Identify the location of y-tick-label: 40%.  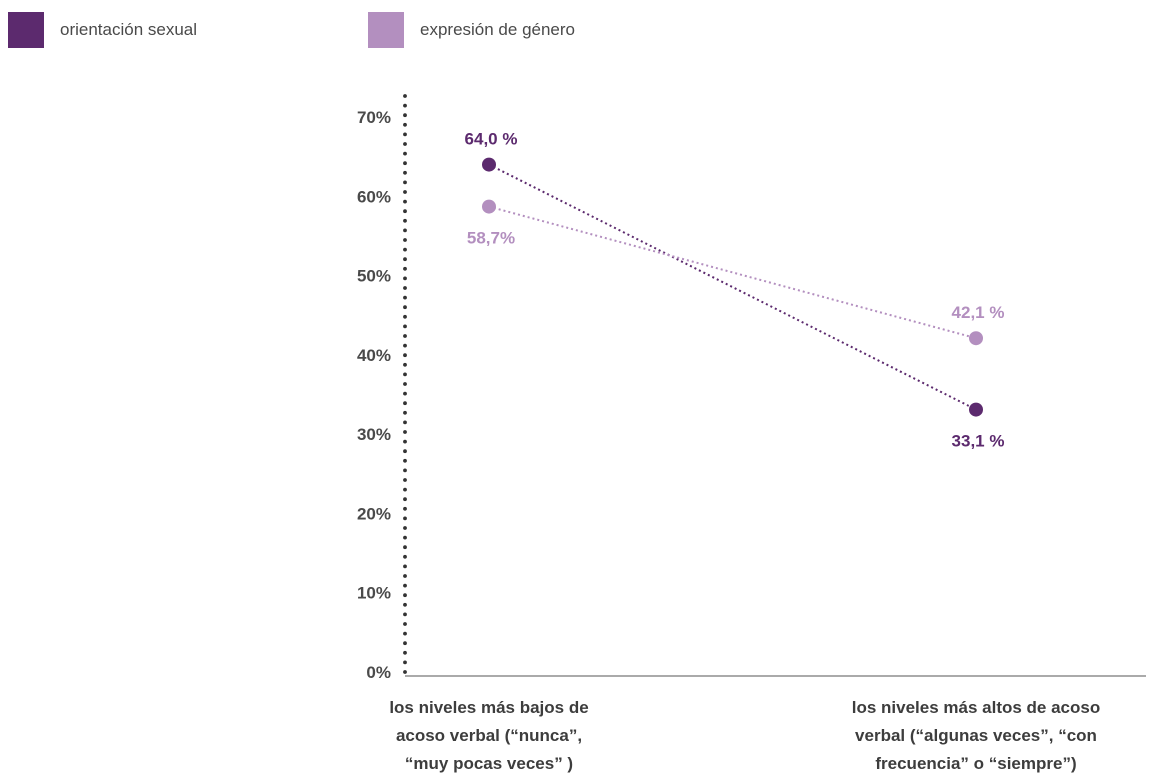
(374, 355).